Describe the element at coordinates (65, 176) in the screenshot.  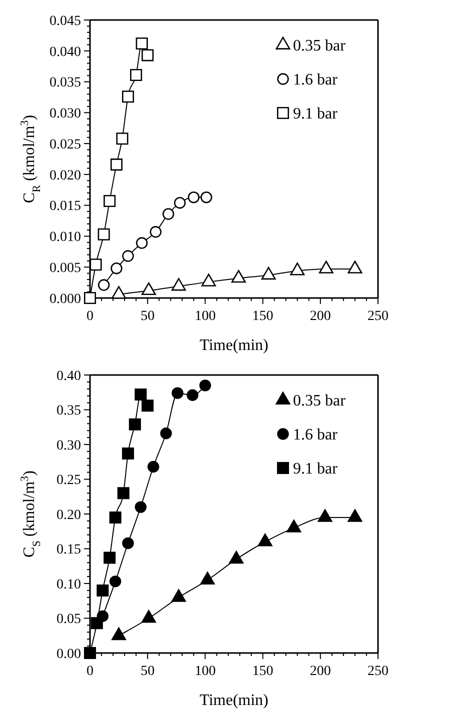
I see `y-tick-label: 0.020` at that location.